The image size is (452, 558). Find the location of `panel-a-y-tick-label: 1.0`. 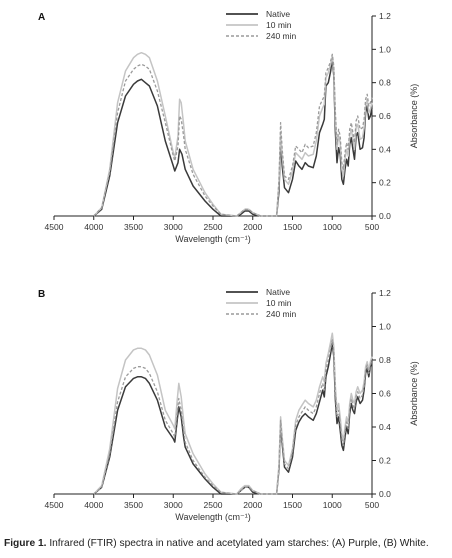

panel-a-y-tick-label: 1.0 is located at coordinates (385, 49).